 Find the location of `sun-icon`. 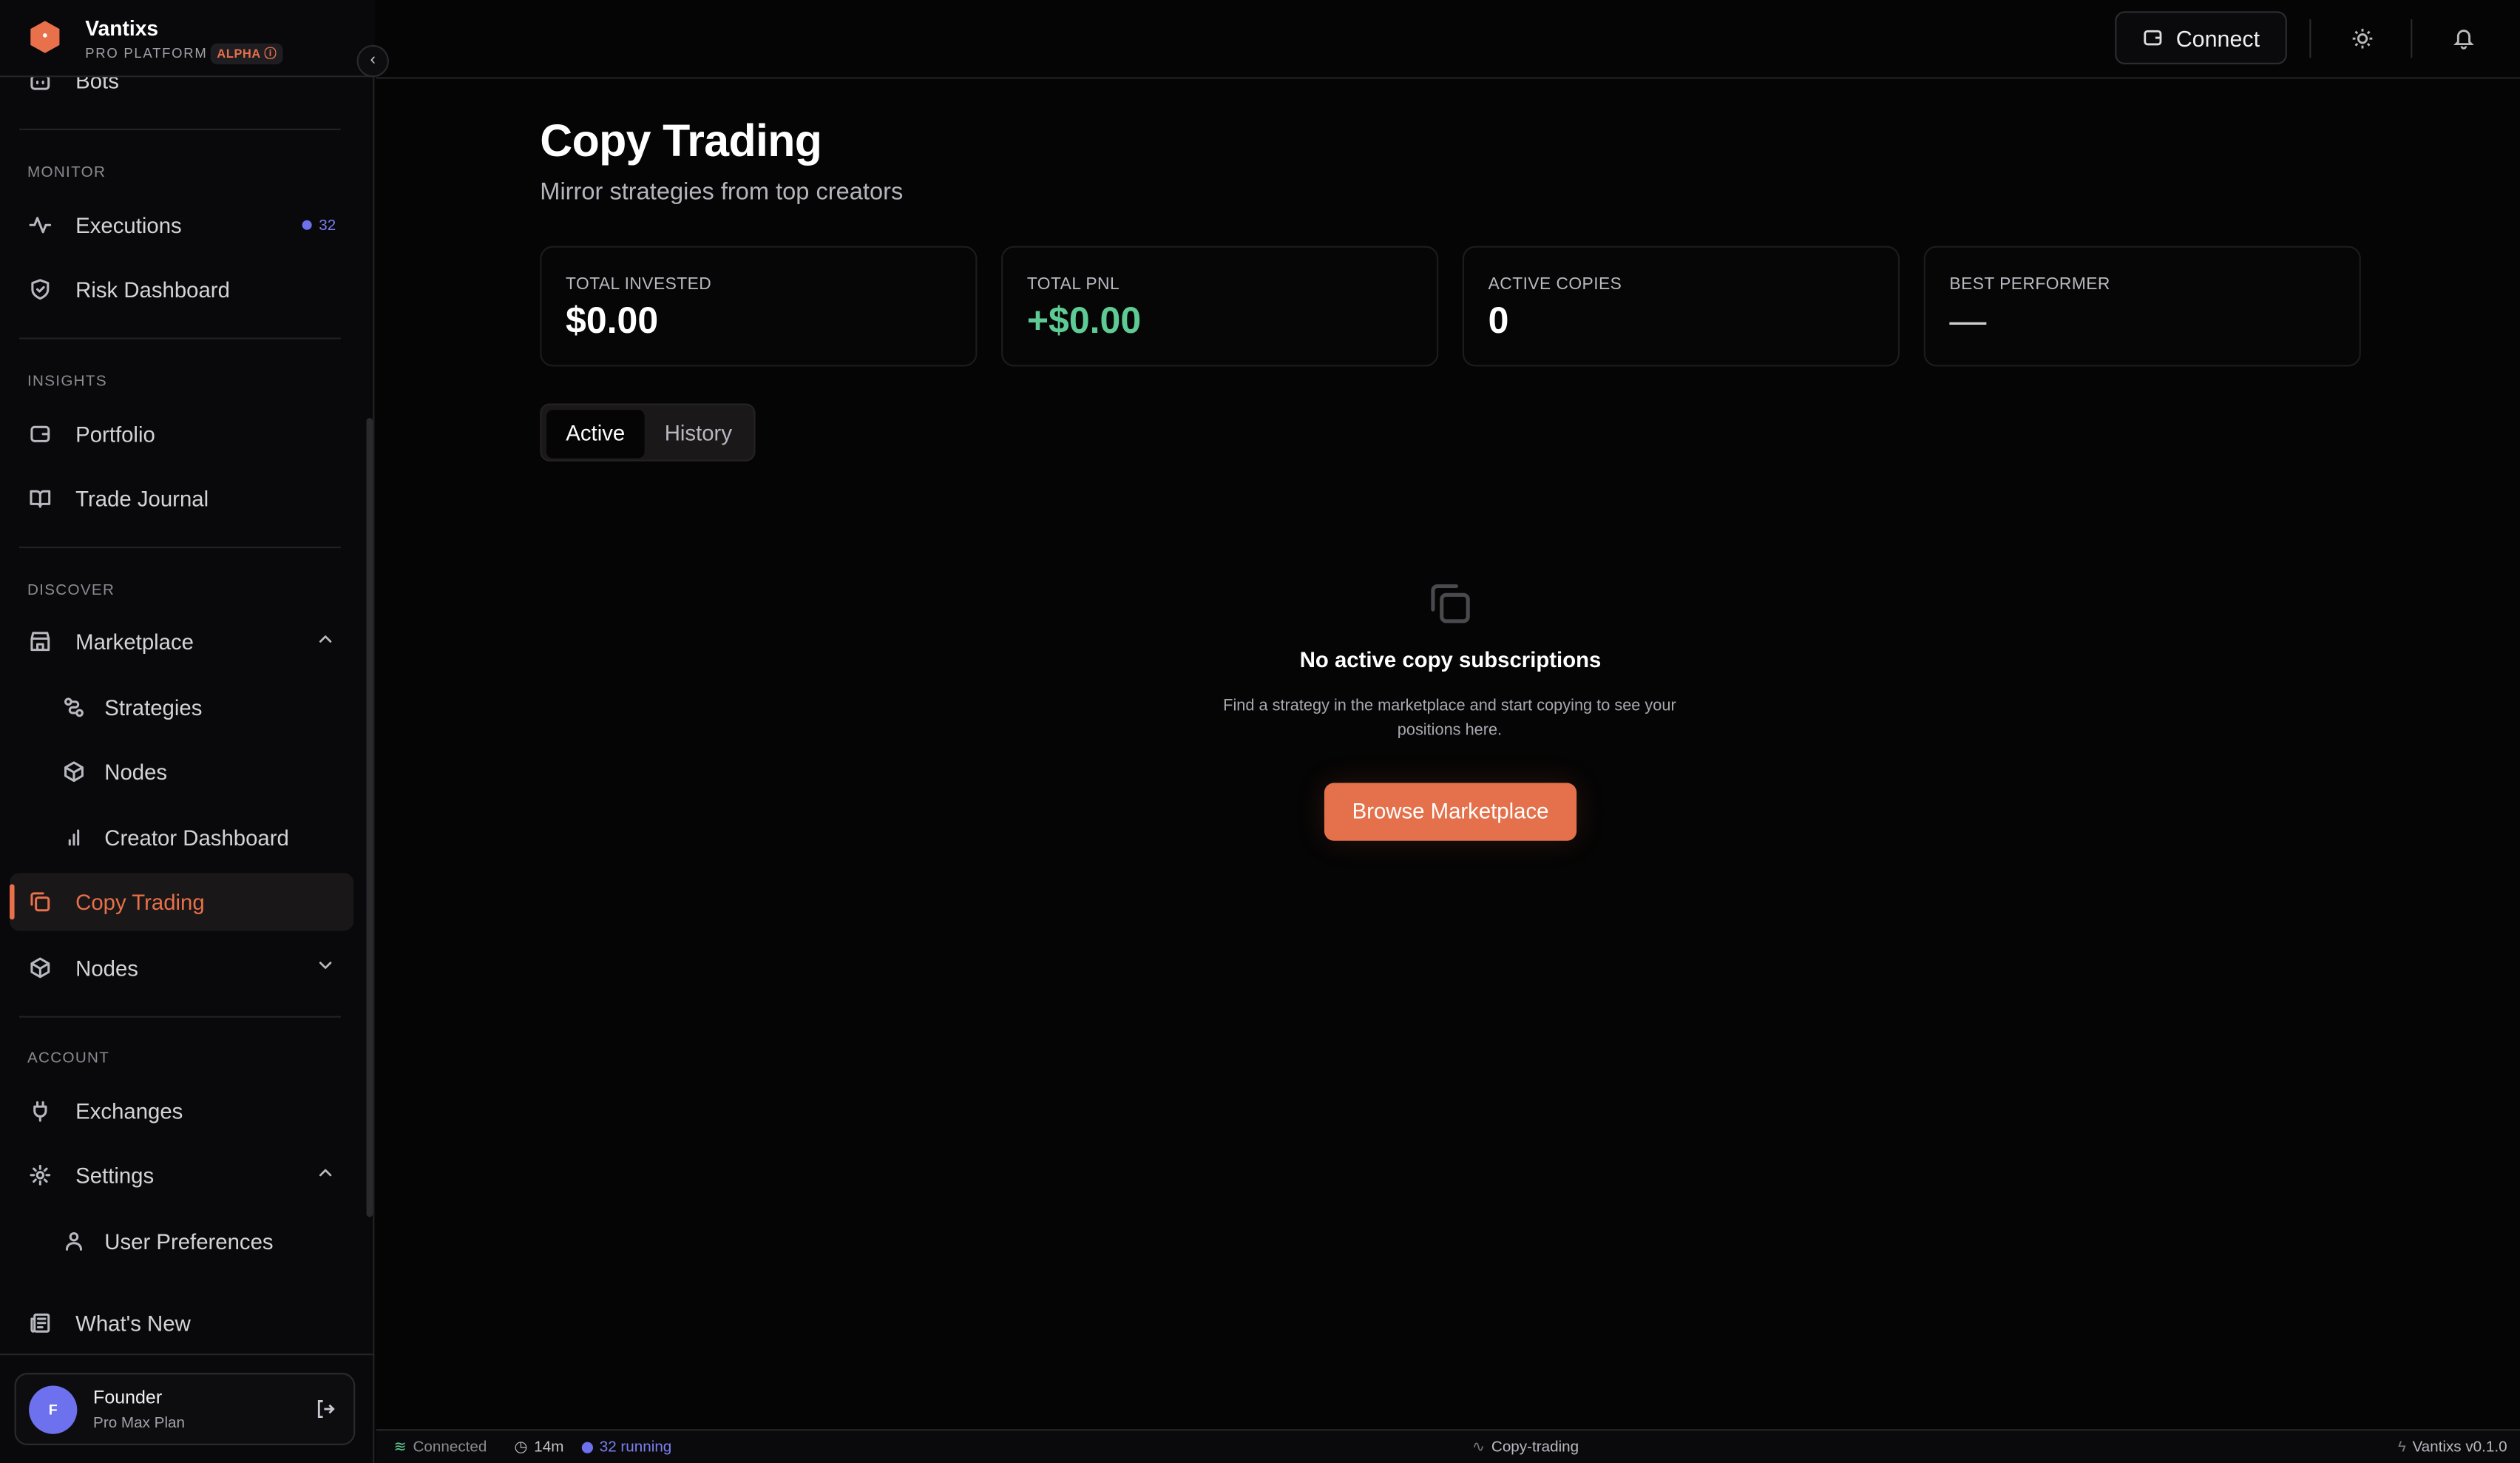

sun-icon is located at coordinates (2362, 38).